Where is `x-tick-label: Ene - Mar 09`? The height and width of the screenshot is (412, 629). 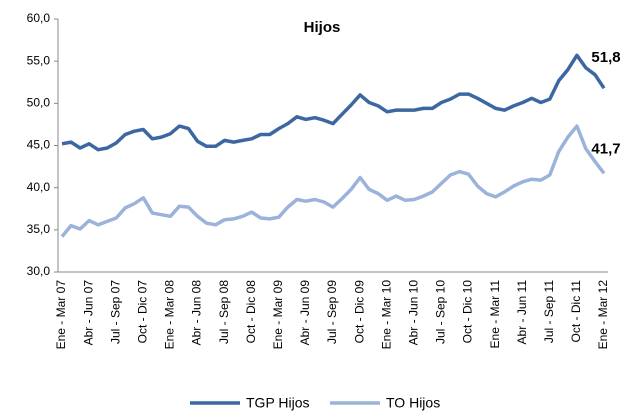 x-tick-label: Ene - Mar 09 is located at coordinates (278, 315).